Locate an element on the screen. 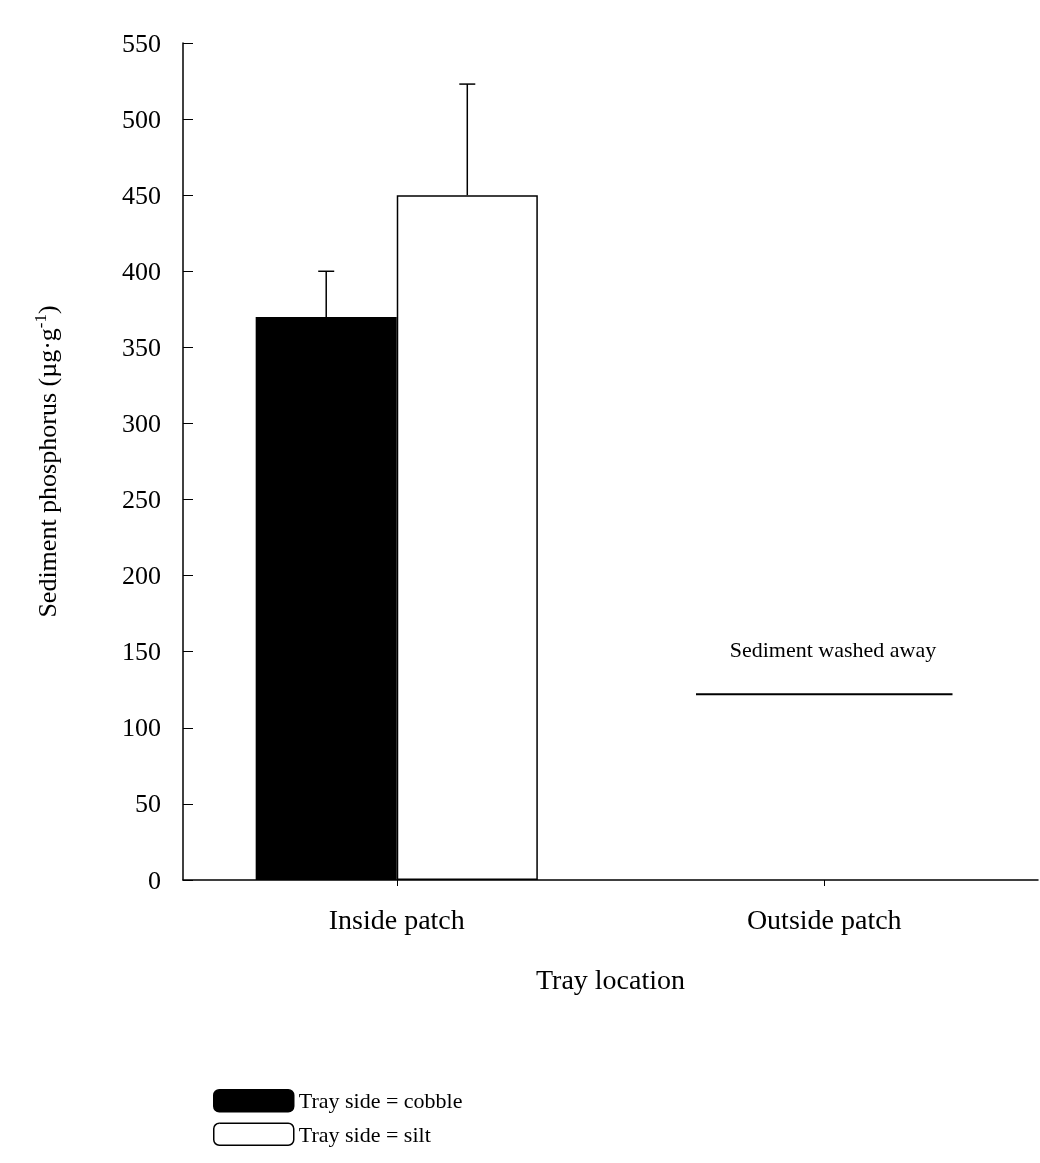  y-tick-label: 500 is located at coordinates (141, 119).